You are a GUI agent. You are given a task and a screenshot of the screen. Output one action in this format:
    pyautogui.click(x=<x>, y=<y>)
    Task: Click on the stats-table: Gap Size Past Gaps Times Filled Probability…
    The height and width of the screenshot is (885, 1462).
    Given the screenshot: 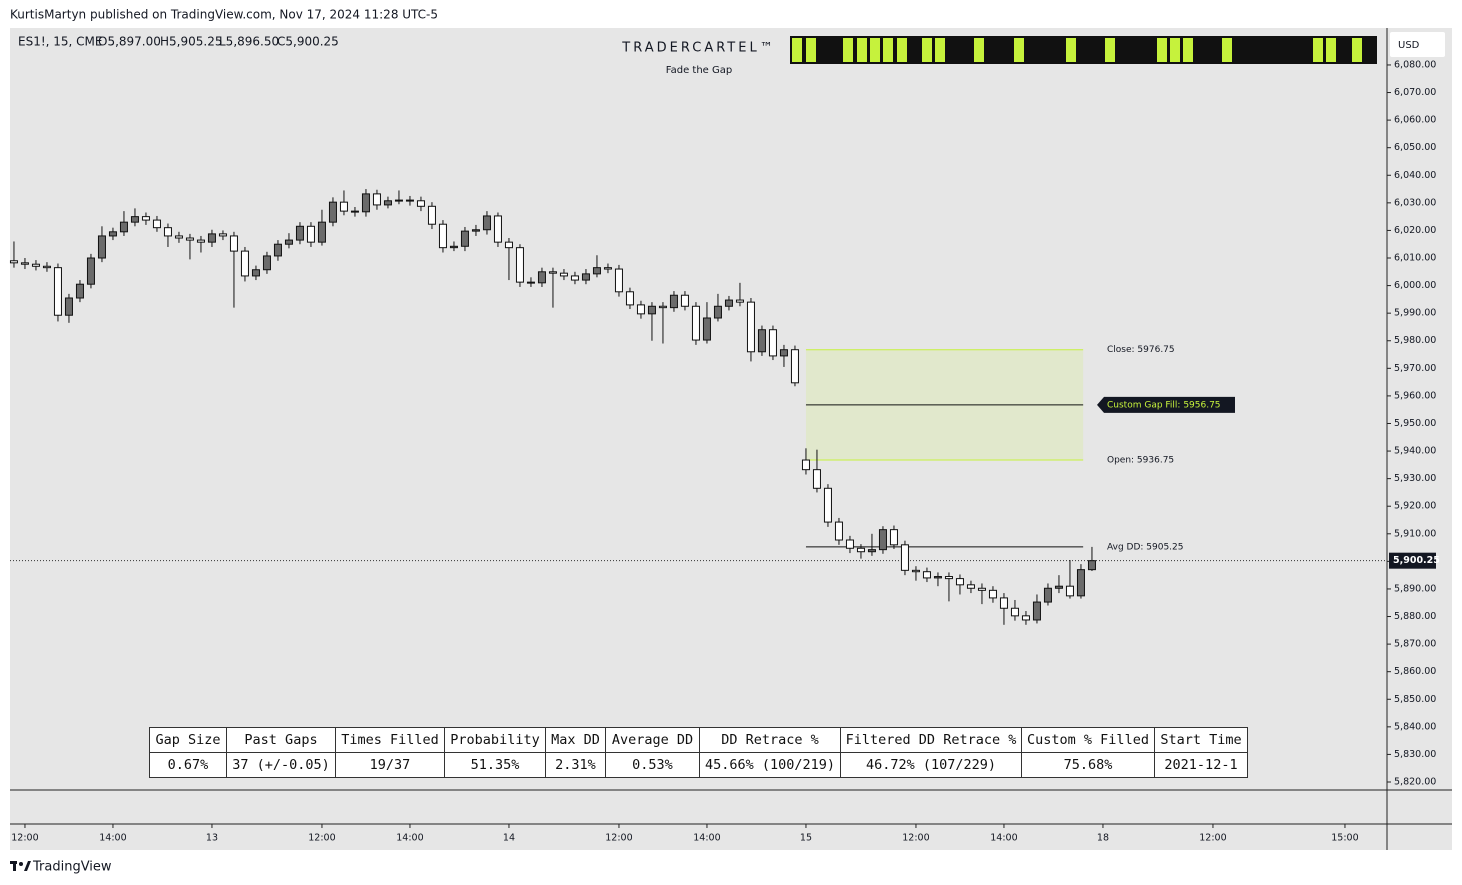 What is the action you would take?
    pyautogui.click(x=698, y=752)
    